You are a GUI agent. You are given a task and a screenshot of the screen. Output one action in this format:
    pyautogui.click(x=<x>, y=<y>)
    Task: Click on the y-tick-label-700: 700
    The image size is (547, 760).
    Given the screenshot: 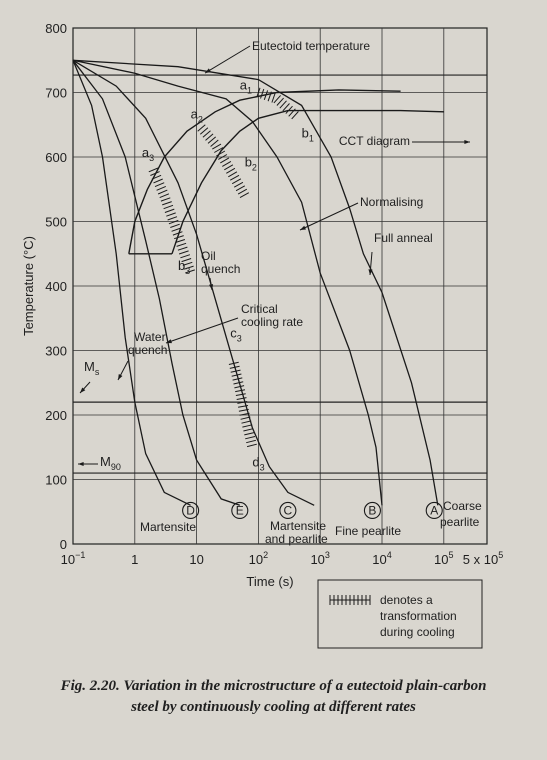 What is the action you would take?
    pyautogui.click(x=56, y=93)
    